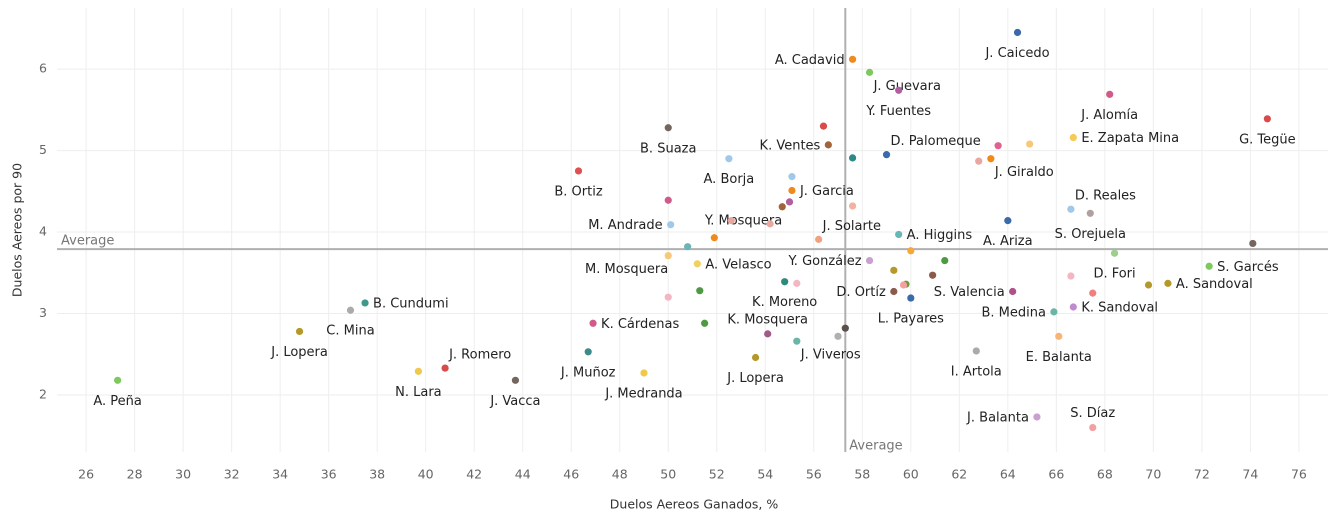  What do you see at coordinates (1008, 474) in the screenshot?
I see `x-tick-label: 64` at bounding box center [1008, 474].